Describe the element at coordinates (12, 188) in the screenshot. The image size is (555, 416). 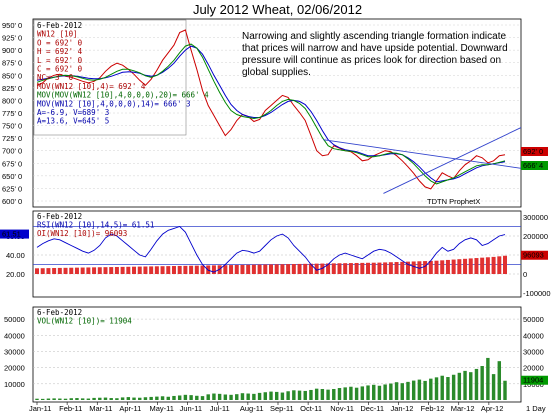
I see `price-y-tick-label: 625' 0` at that location.